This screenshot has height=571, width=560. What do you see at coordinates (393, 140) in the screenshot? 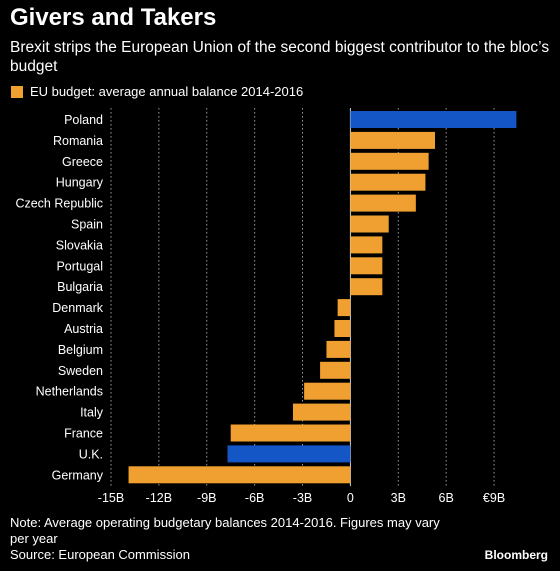
I see `bar-romania` at bounding box center [393, 140].